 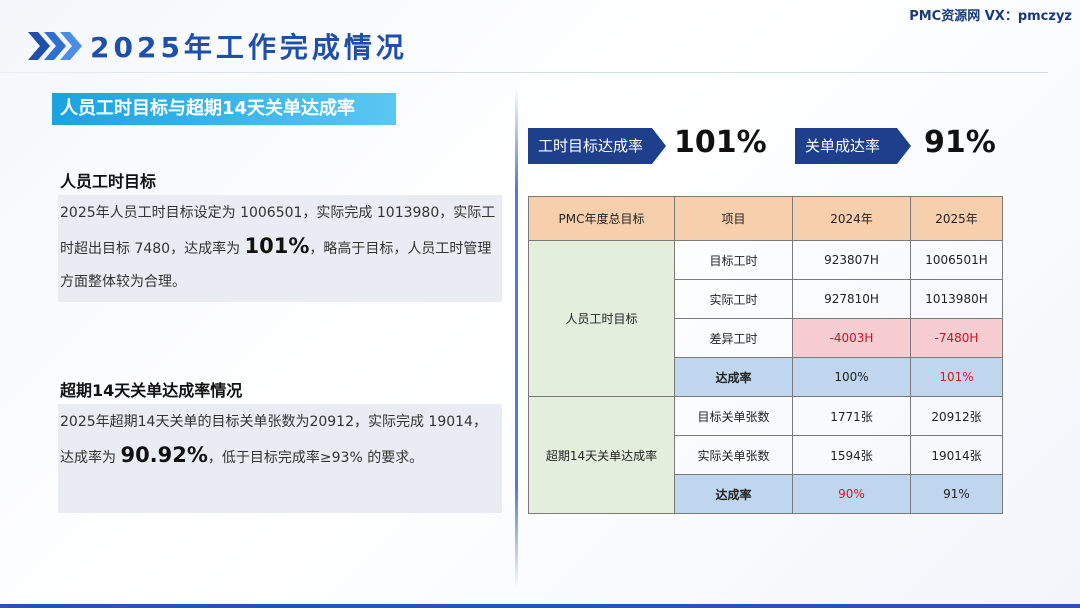 What do you see at coordinates (108, 181) in the screenshot?
I see `labor-heading: 人员工时目标` at bounding box center [108, 181].